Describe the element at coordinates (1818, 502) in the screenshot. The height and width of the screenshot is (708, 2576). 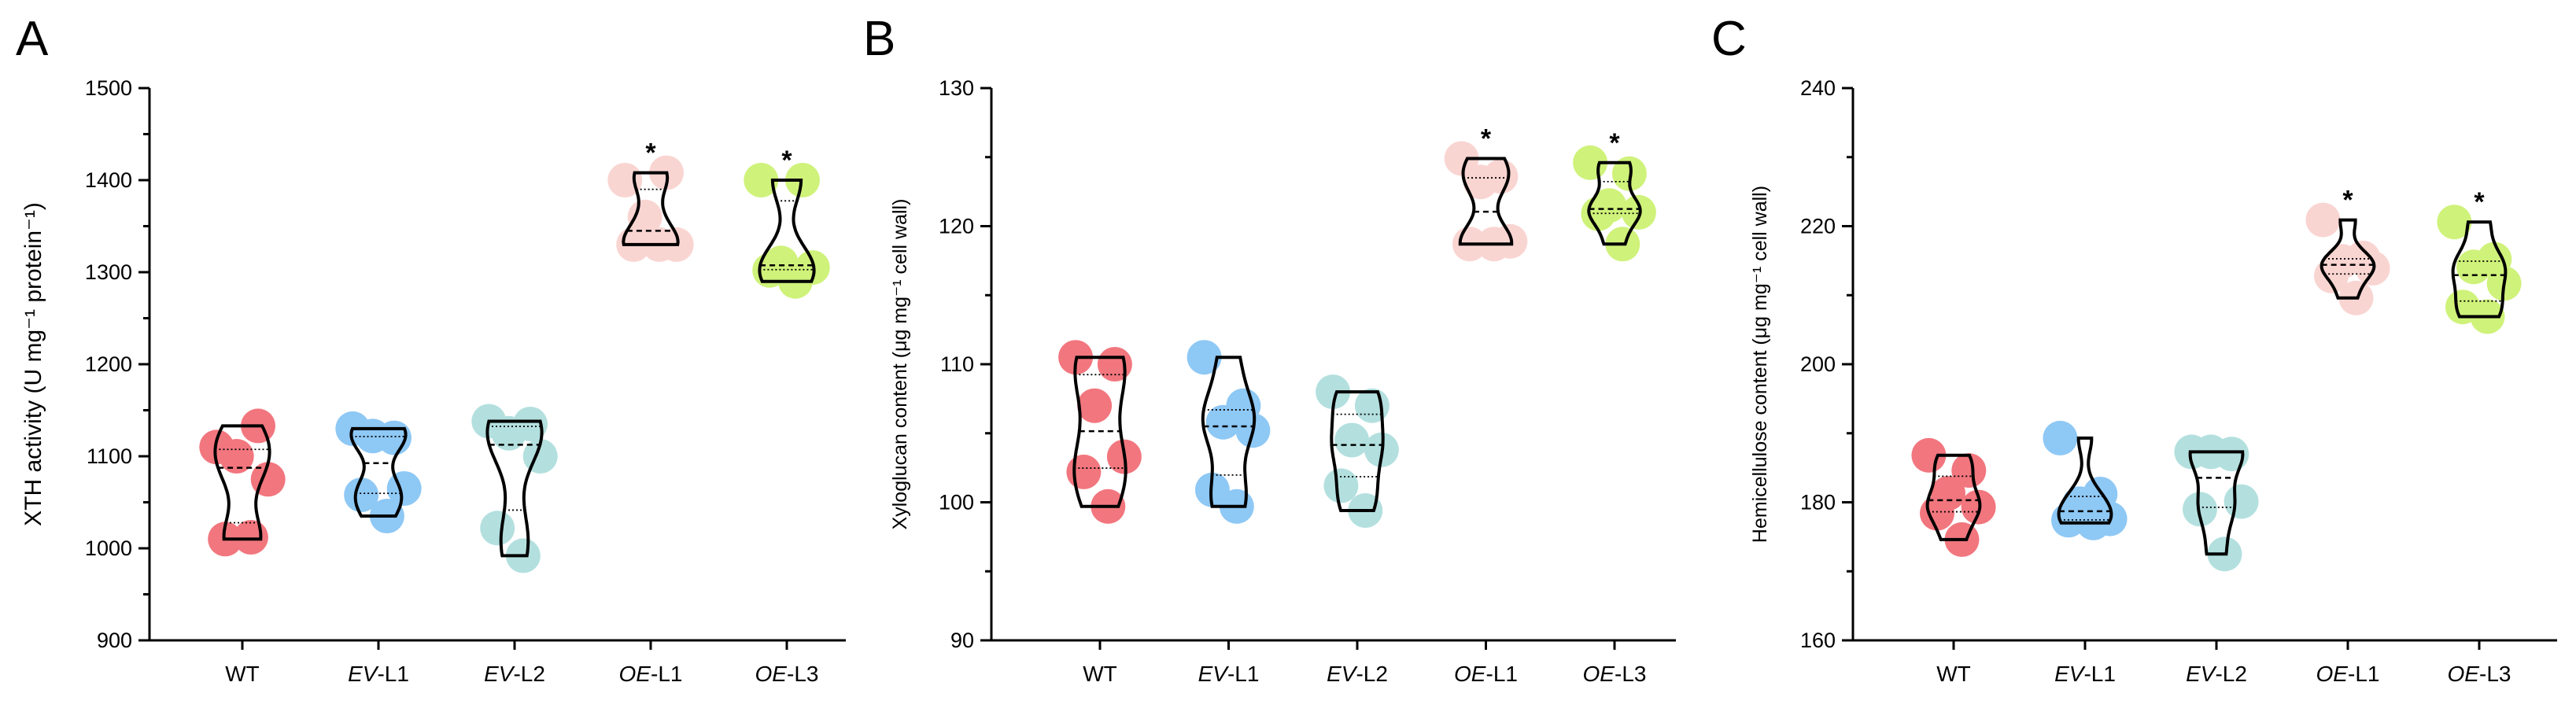
I see `y-tick-label: 180` at that location.